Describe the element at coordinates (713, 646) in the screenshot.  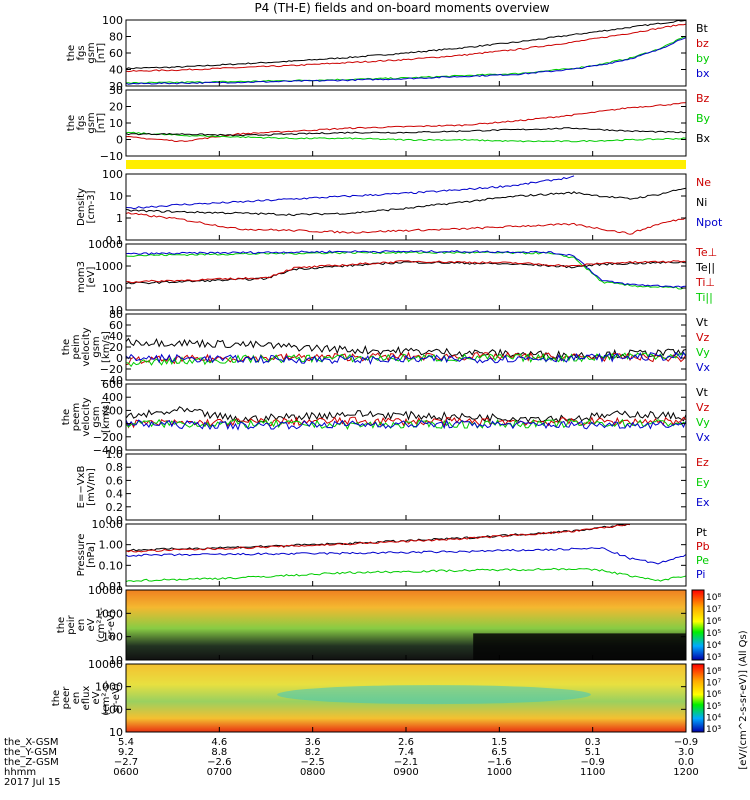
I see `colorbar-tick-label: 10⁴` at that location.